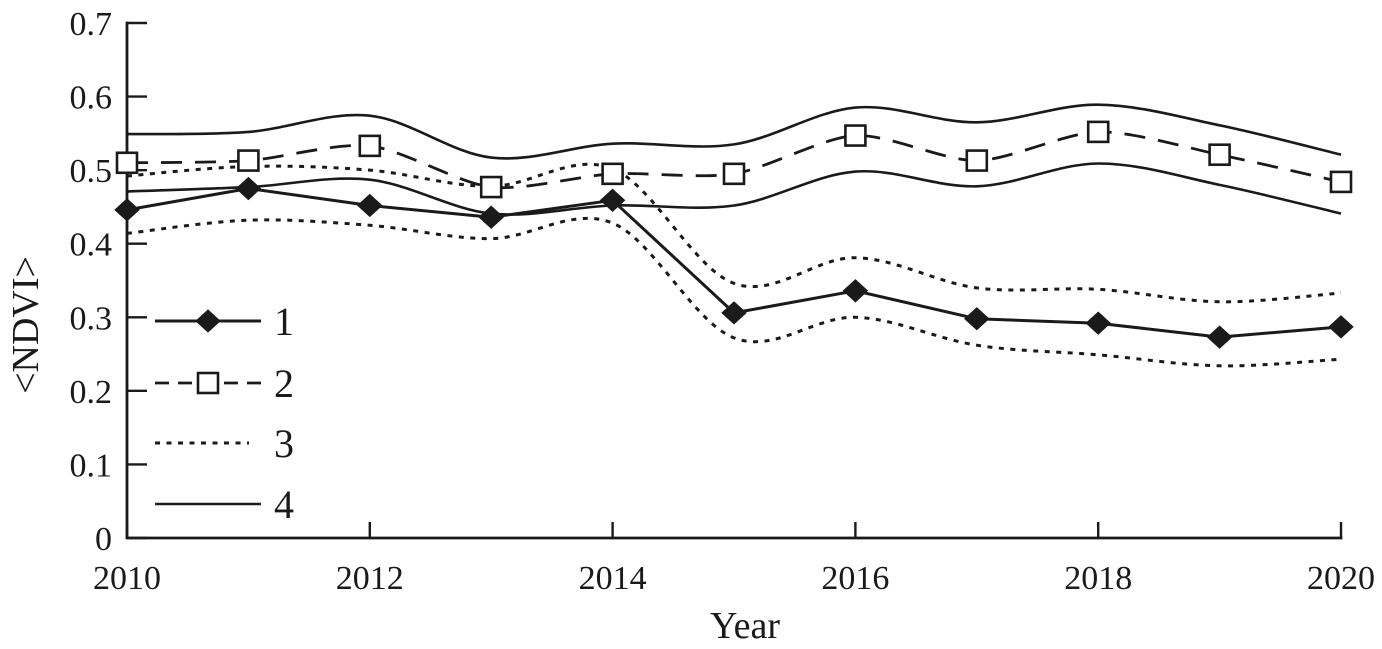 Image resolution: width=1382 pixels, height=649 pixels. Describe the element at coordinates (208, 383) in the screenshot. I see `legend-square-marker` at that location.